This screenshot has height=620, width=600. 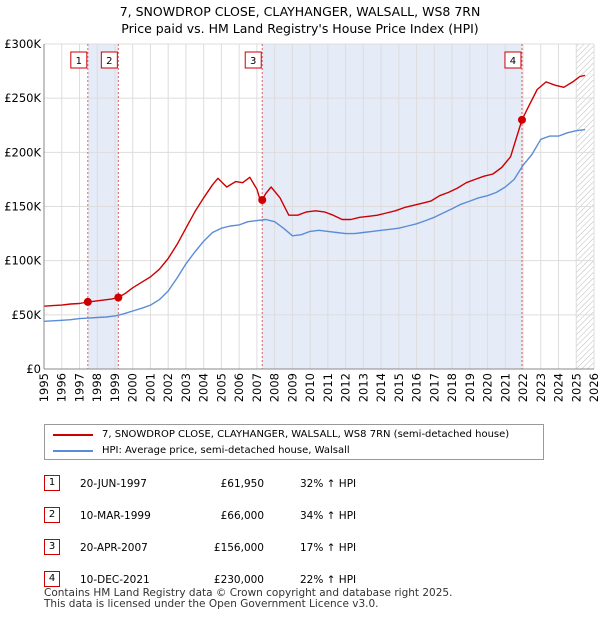 I want to click on table-row: 1 20-JUN-1997 £61,950 32% ↑ HPI, so click(x=244, y=484).